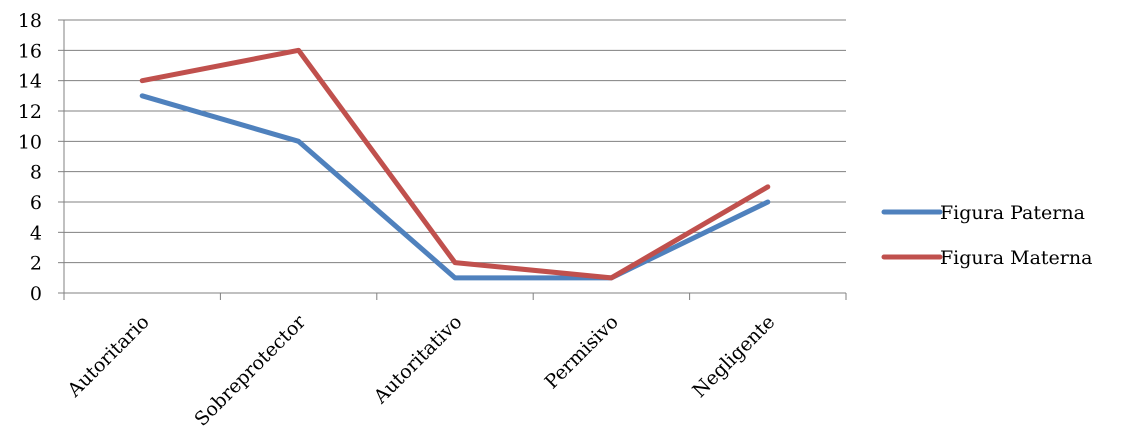  I want to click on legend: Figura Paterna Figura Materna, so click(986, 235).